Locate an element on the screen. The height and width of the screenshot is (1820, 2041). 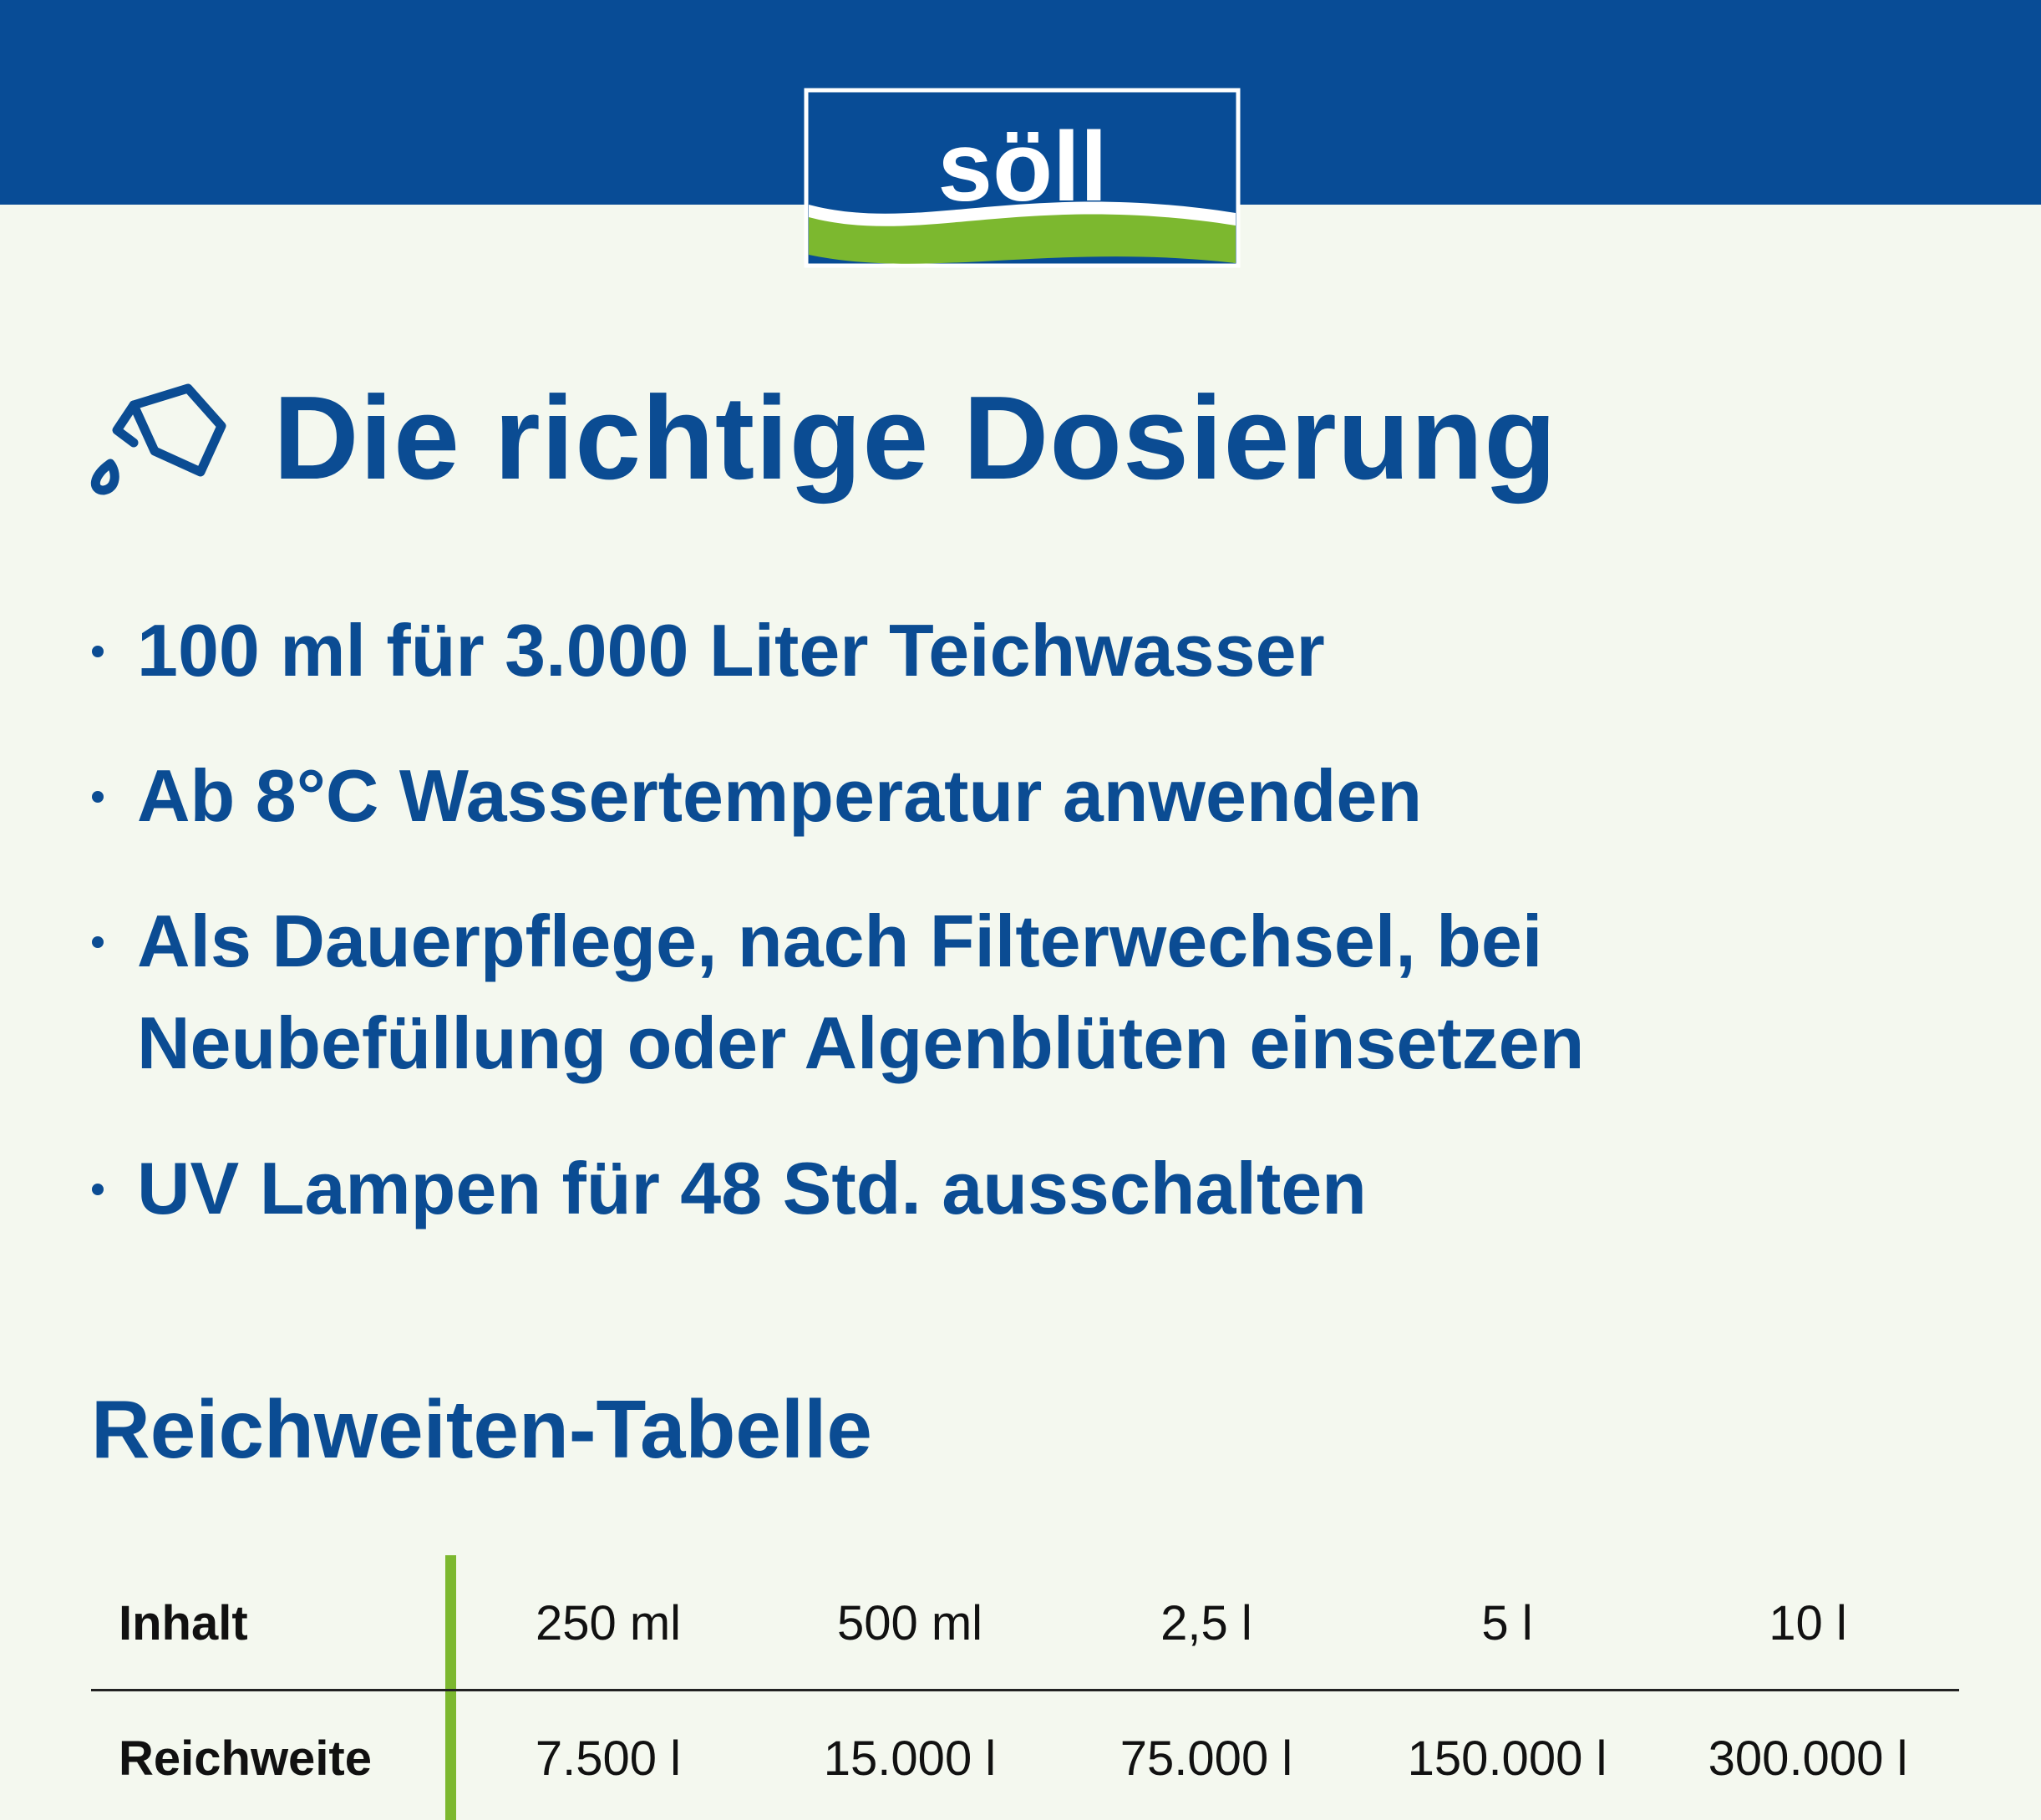
table-divider is located at coordinates (451, 1687).